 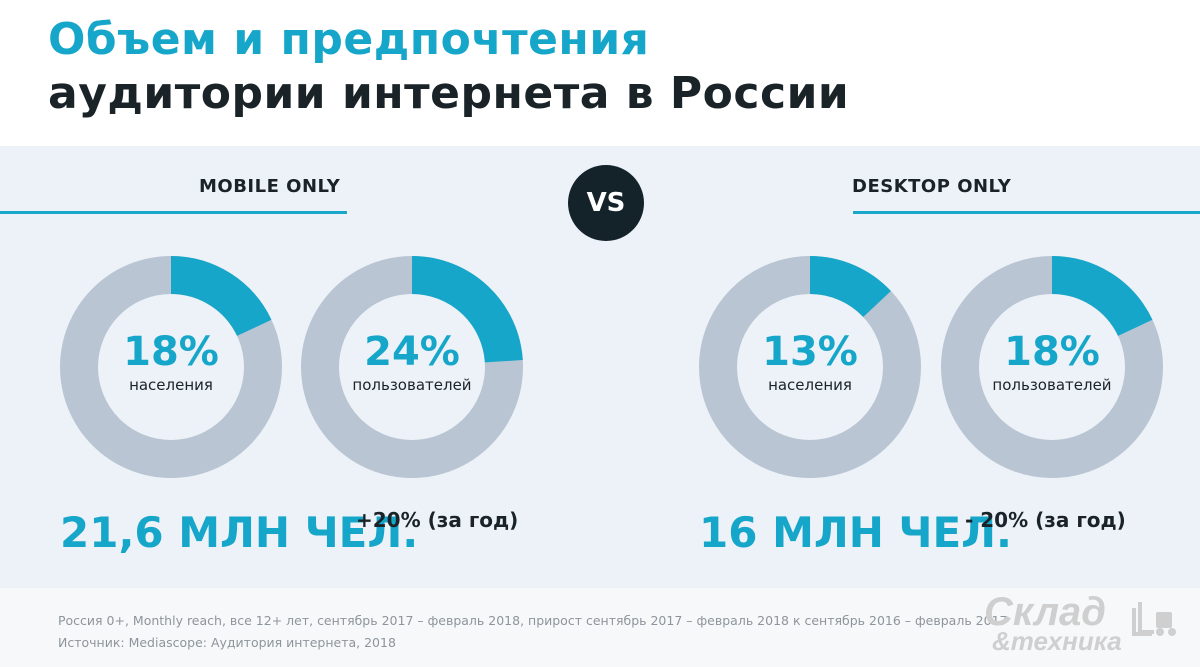 I want to click on donut-desktop-users: 18% пользователей, so click(x=1052, y=367).